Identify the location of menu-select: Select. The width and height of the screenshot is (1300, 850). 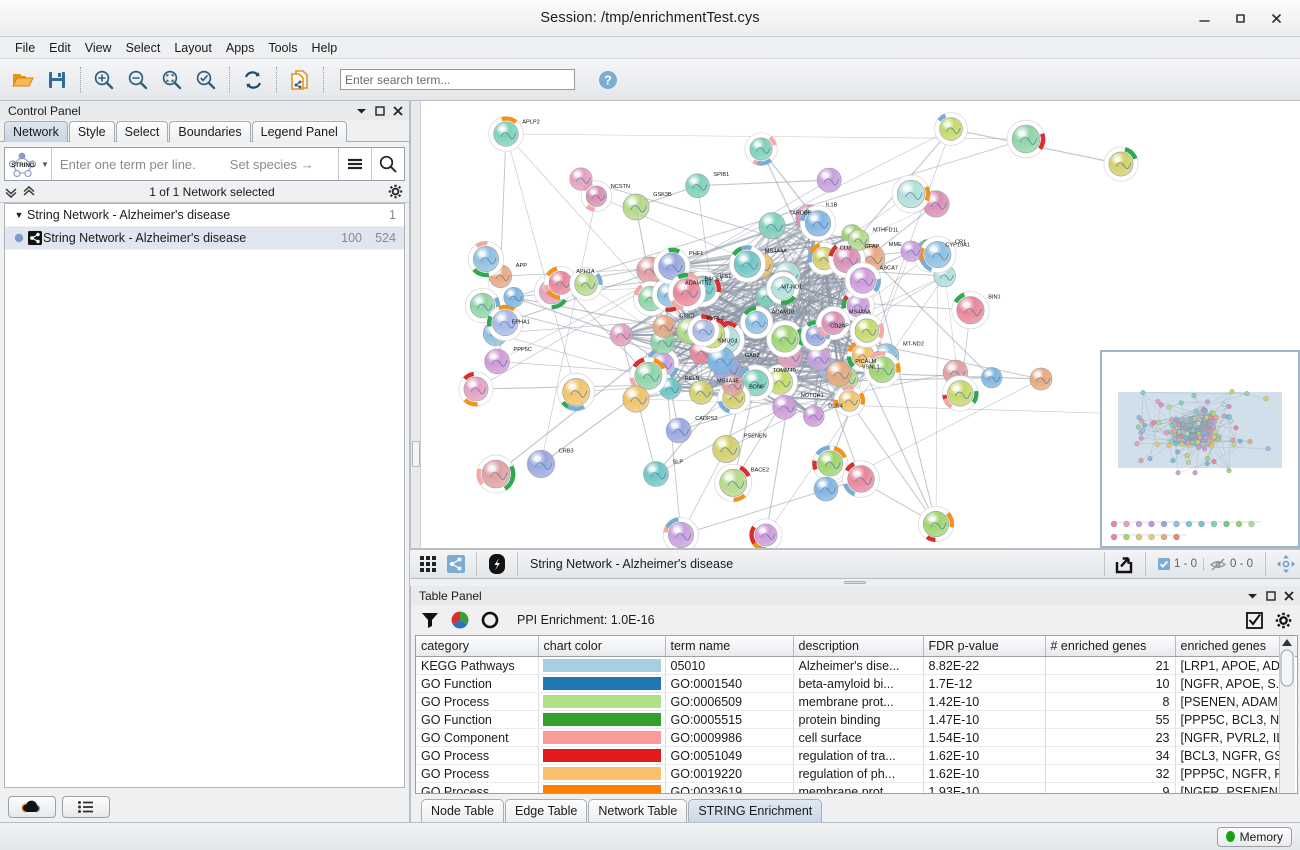
(143, 47).